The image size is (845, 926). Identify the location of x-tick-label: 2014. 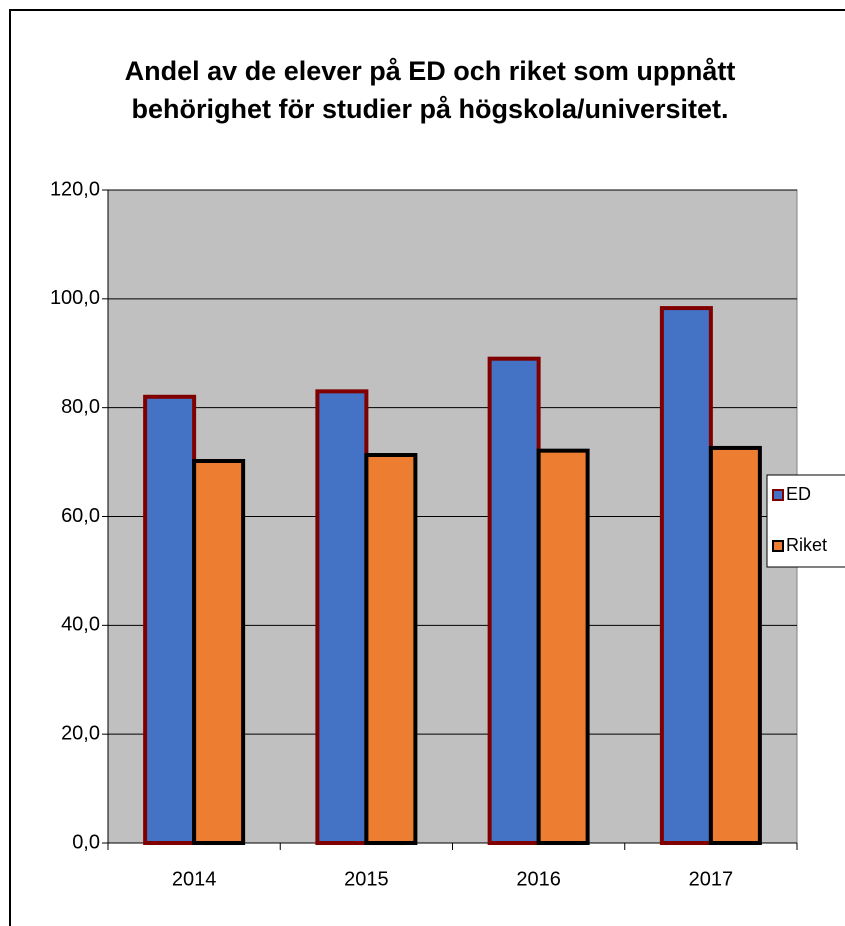
(194, 879).